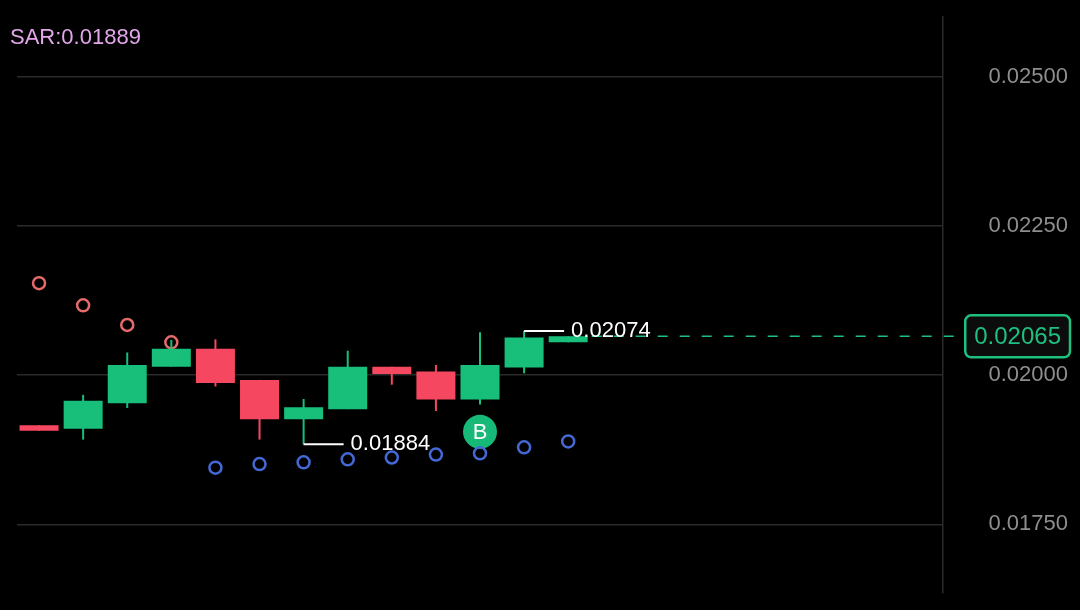  I want to click on y-tick-label: 0.02000, so click(1028, 374).